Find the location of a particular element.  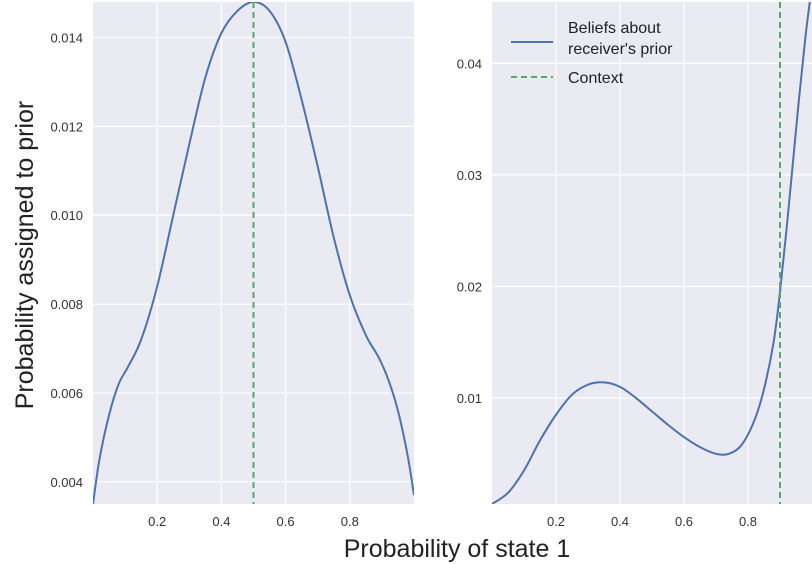

y-tick-label: 0.03 is located at coordinates (469, 175).